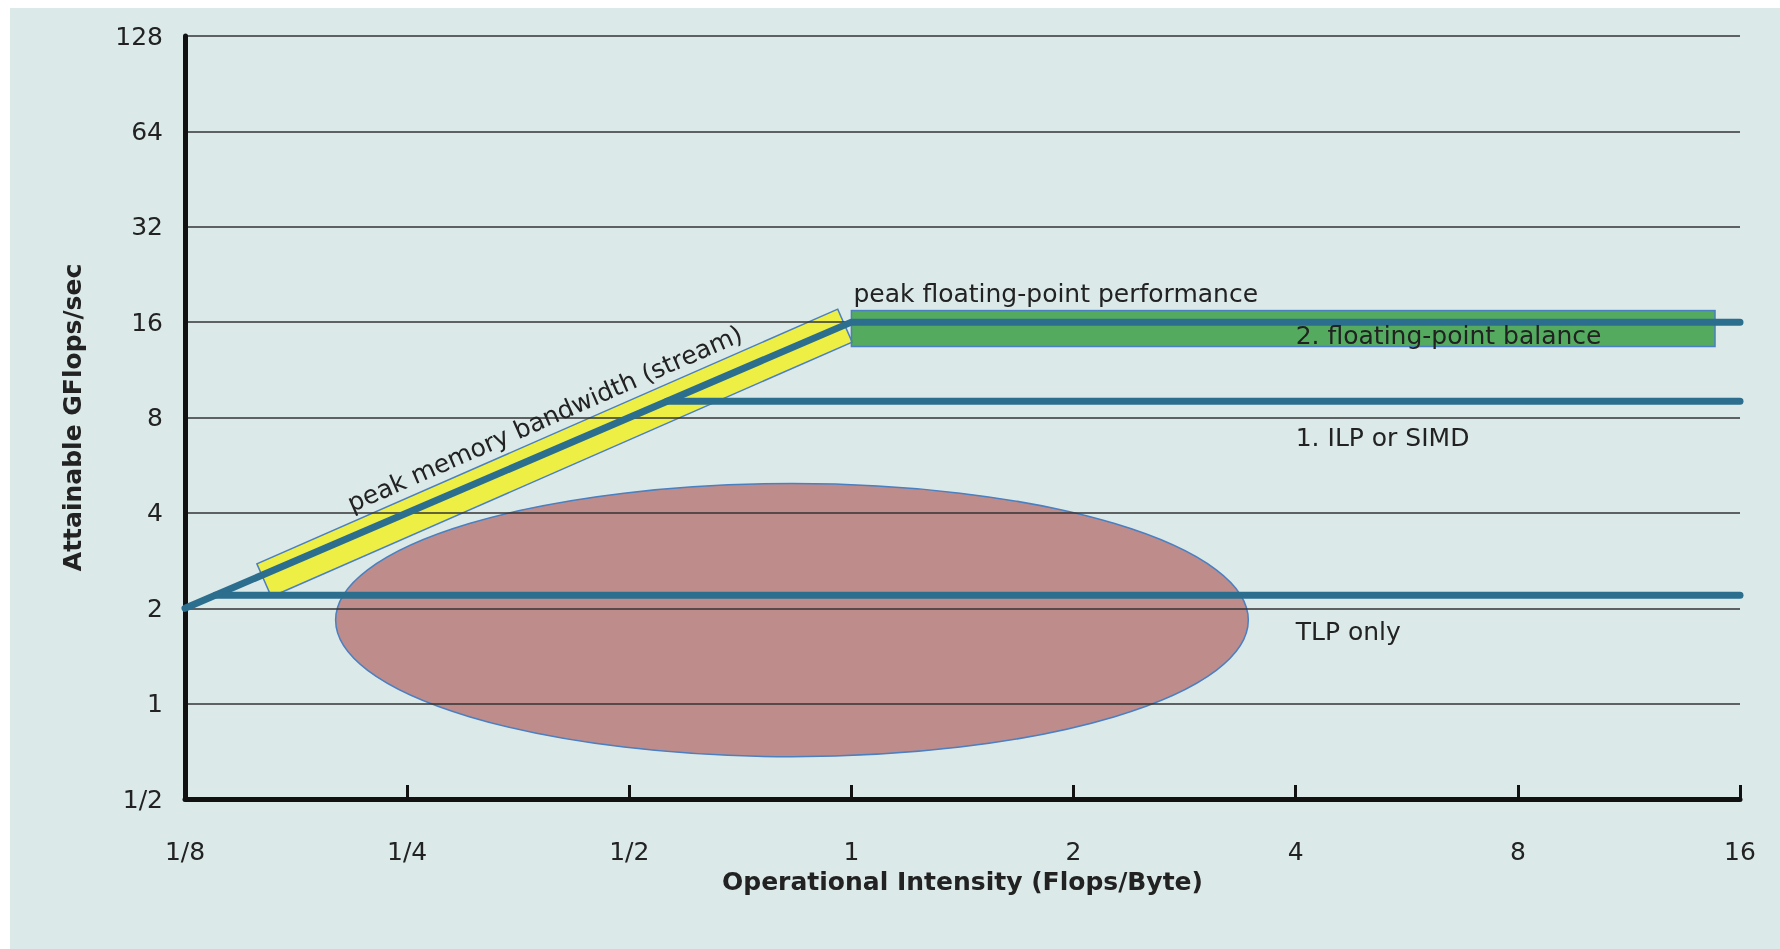 This screenshot has width=1780, height=949. What do you see at coordinates (155, 513) in the screenshot?
I see `y-tick-label: 4` at bounding box center [155, 513].